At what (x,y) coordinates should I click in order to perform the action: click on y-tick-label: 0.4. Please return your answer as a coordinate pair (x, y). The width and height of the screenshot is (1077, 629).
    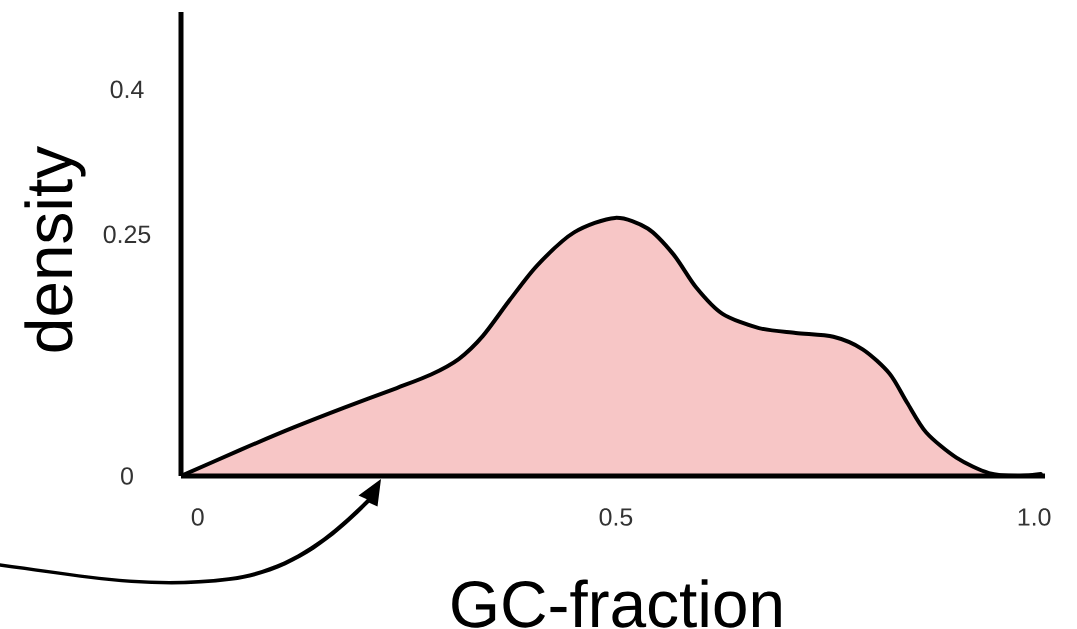
    Looking at the image, I should click on (127, 89).